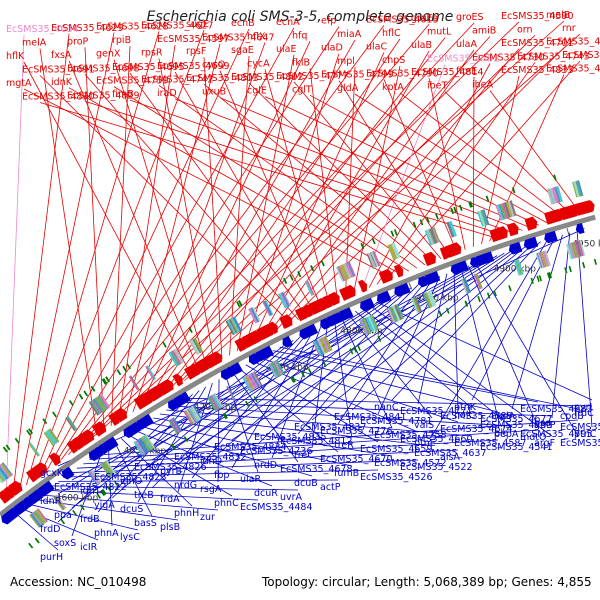 The image size is (600, 600). Describe the element at coordinates (34, 43) in the screenshot. I see `gene-label: melA` at that location.